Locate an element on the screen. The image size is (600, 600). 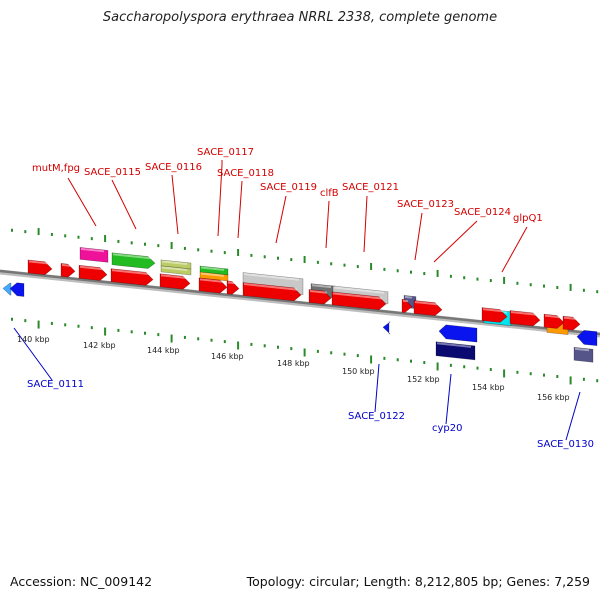
gene-label-forward: SACE_0115 is located at coordinates (112, 172).